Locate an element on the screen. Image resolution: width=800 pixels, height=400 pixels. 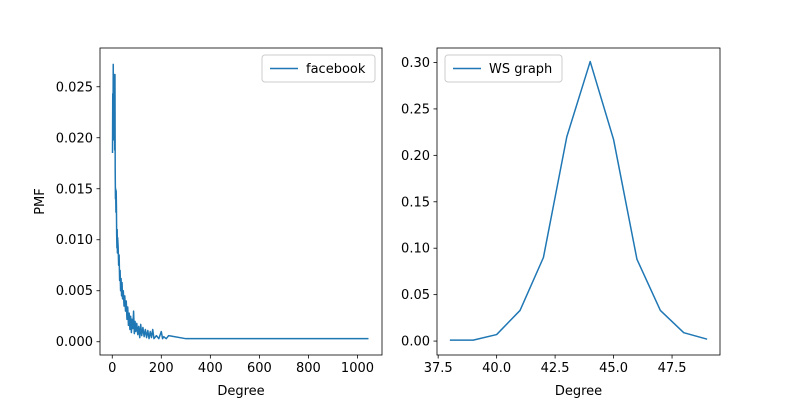
legend-label: WS graph is located at coordinates (520, 69).